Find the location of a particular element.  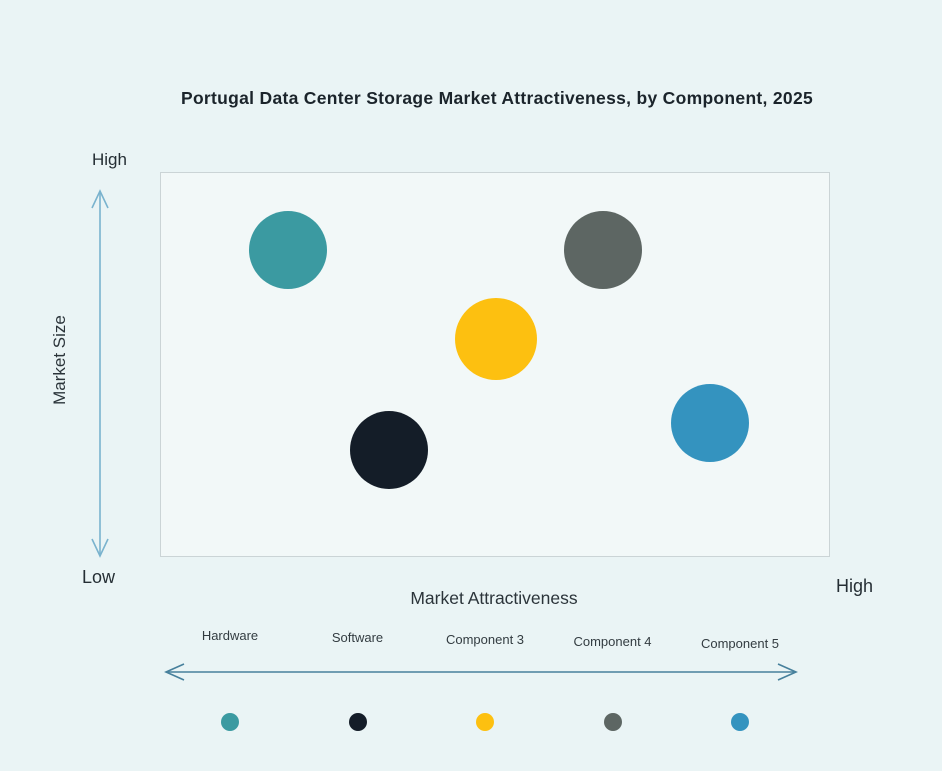

bubble-hardware is located at coordinates (288, 250).